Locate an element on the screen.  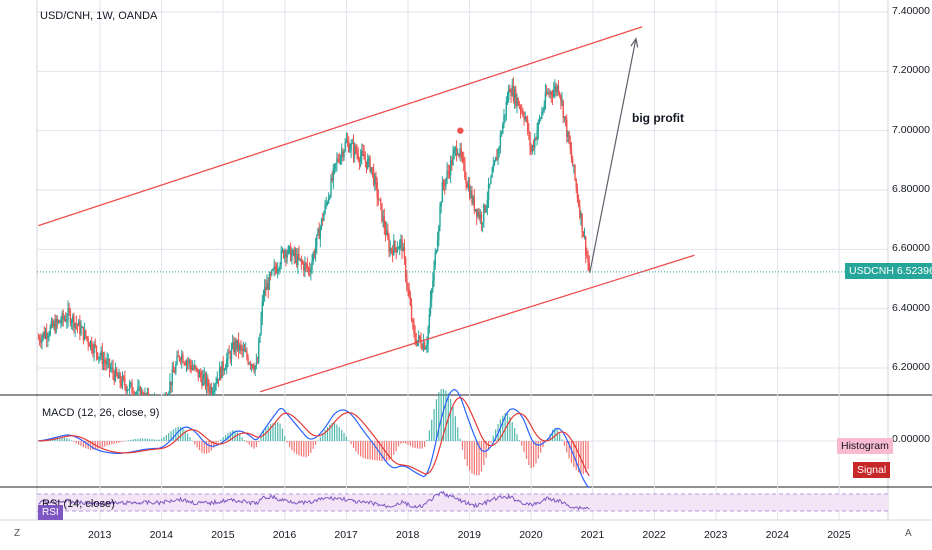
price-axis-label: 6.60000 is located at coordinates (911, 248).